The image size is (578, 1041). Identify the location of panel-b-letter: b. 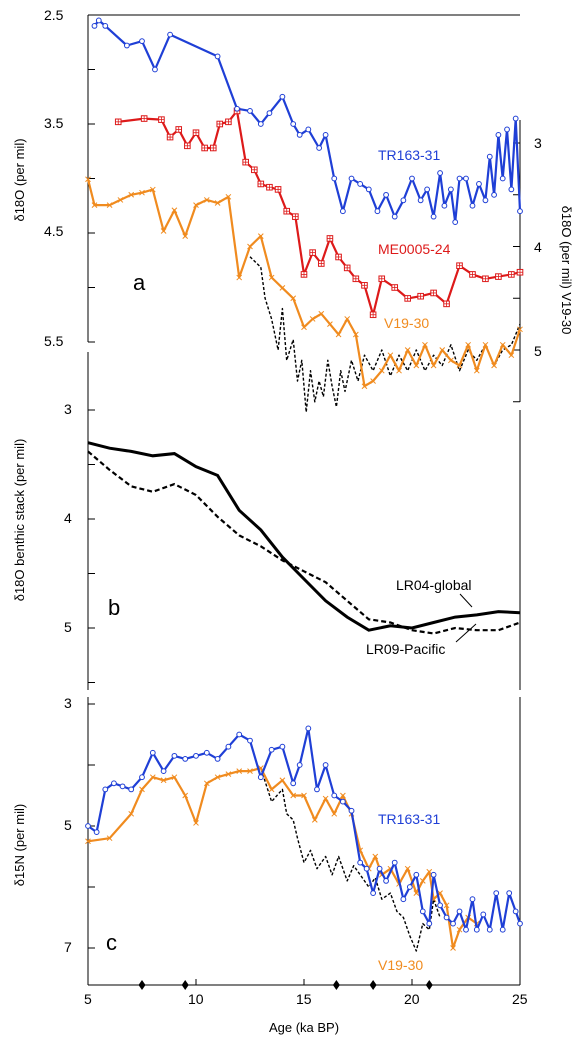
(114, 607).